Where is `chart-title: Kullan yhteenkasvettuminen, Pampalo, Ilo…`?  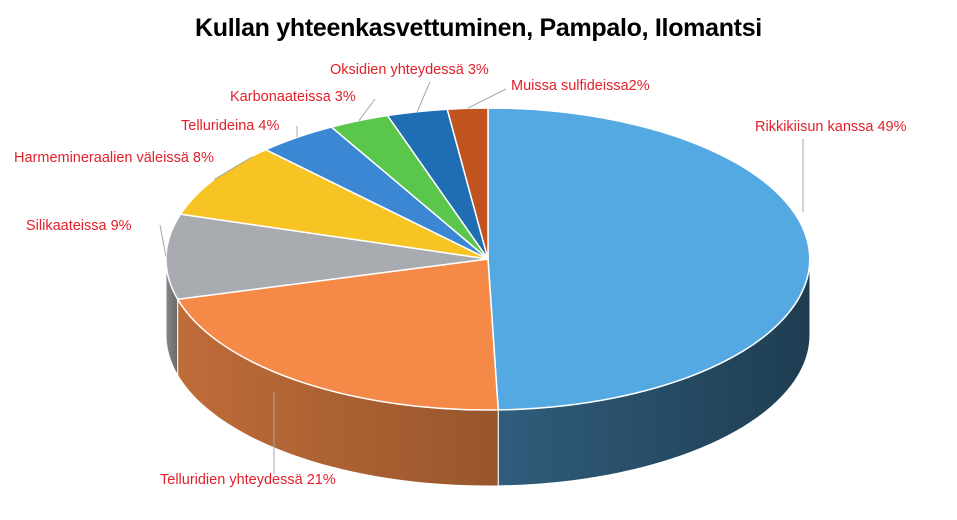 chart-title: Kullan yhteenkasvettuminen, Pampalo, Ilo… is located at coordinates (478, 28).